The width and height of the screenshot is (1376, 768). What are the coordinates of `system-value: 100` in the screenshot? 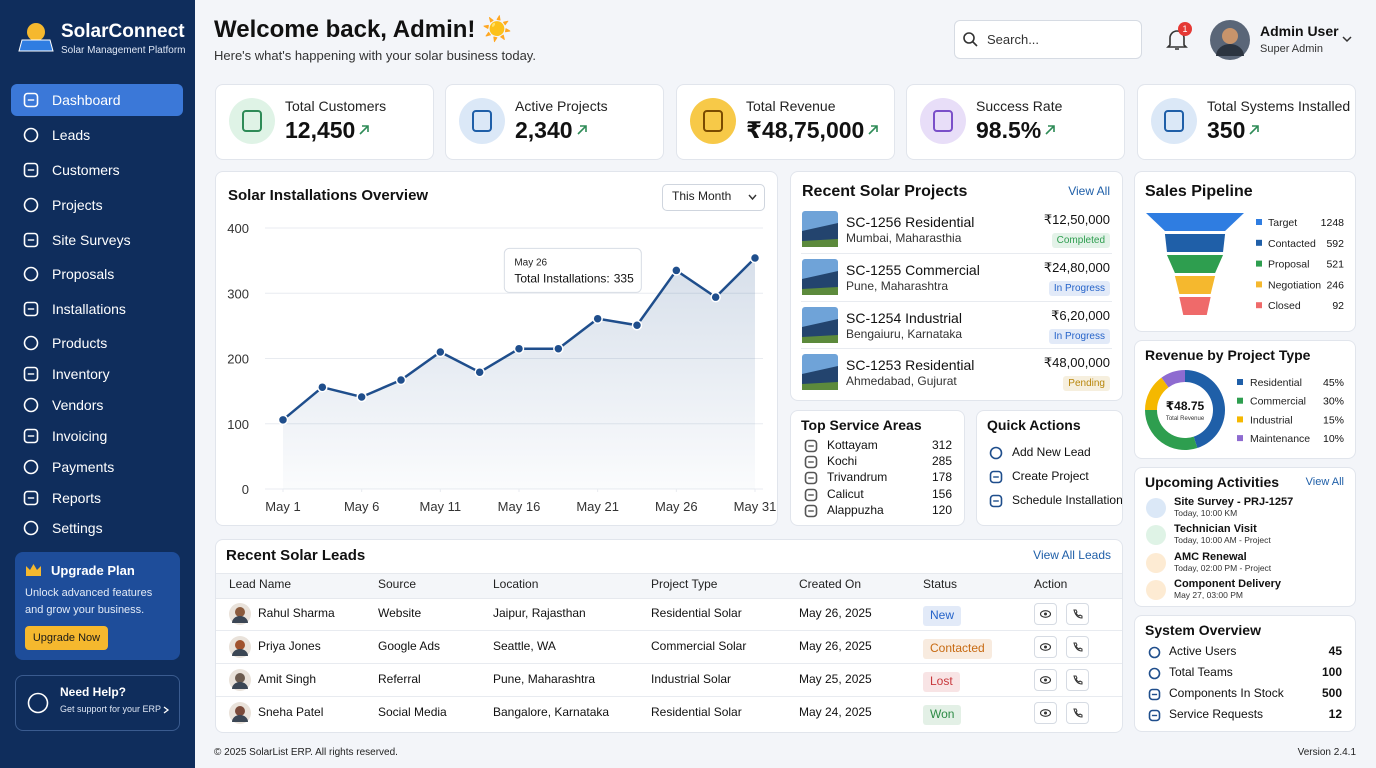 It's located at (1331, 672).